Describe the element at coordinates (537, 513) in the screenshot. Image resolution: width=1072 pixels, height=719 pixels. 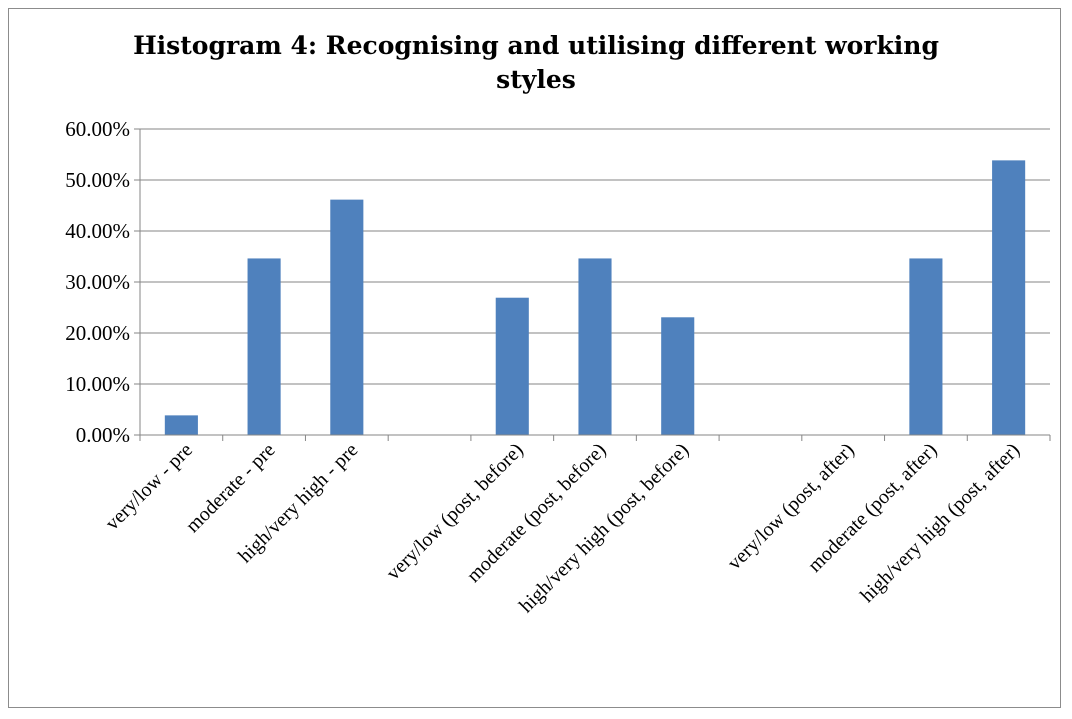
I see `x-tick-label: moderate (post, before)` at that location.